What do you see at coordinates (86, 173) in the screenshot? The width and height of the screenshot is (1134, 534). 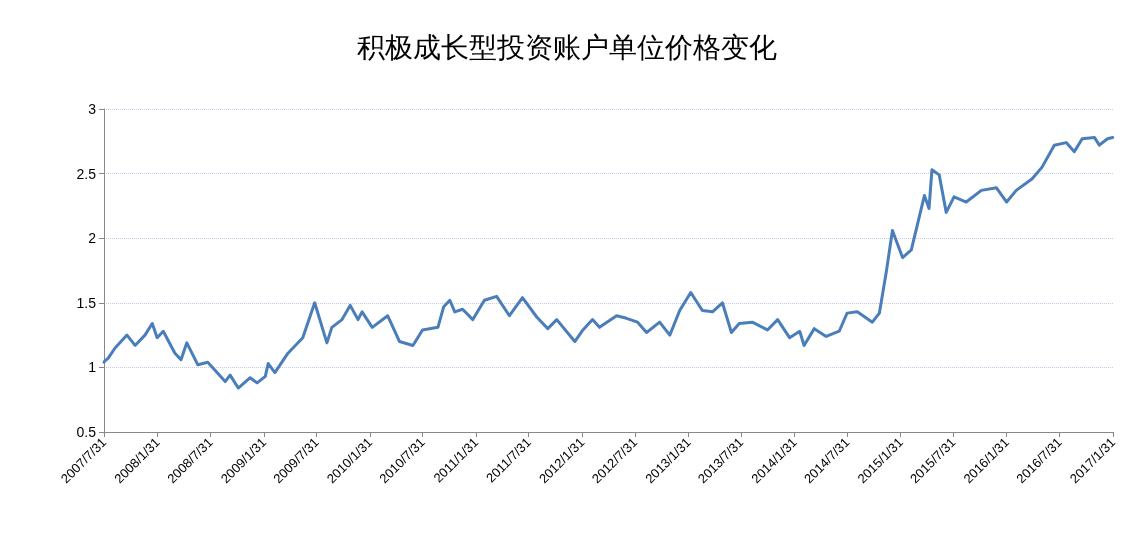 I see `y-tick-label: 2.5` at bounding box center [86, 173].